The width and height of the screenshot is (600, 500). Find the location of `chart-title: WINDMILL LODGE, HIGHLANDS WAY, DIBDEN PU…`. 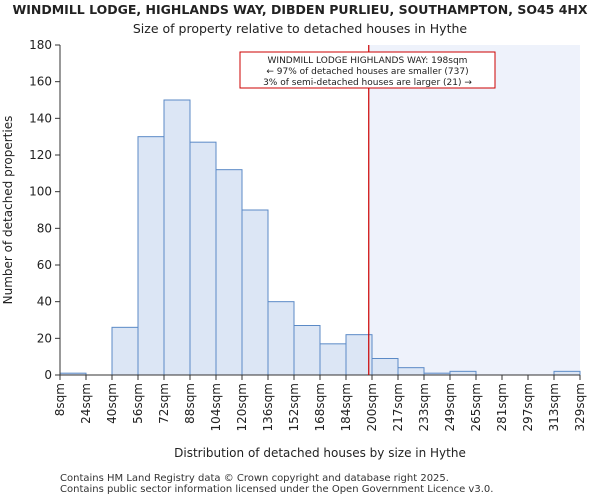

chart-title: WINDMILL LODGE, HIGHLANDS WAY, DIBDEN PU… is located at coordinates (300, 9).